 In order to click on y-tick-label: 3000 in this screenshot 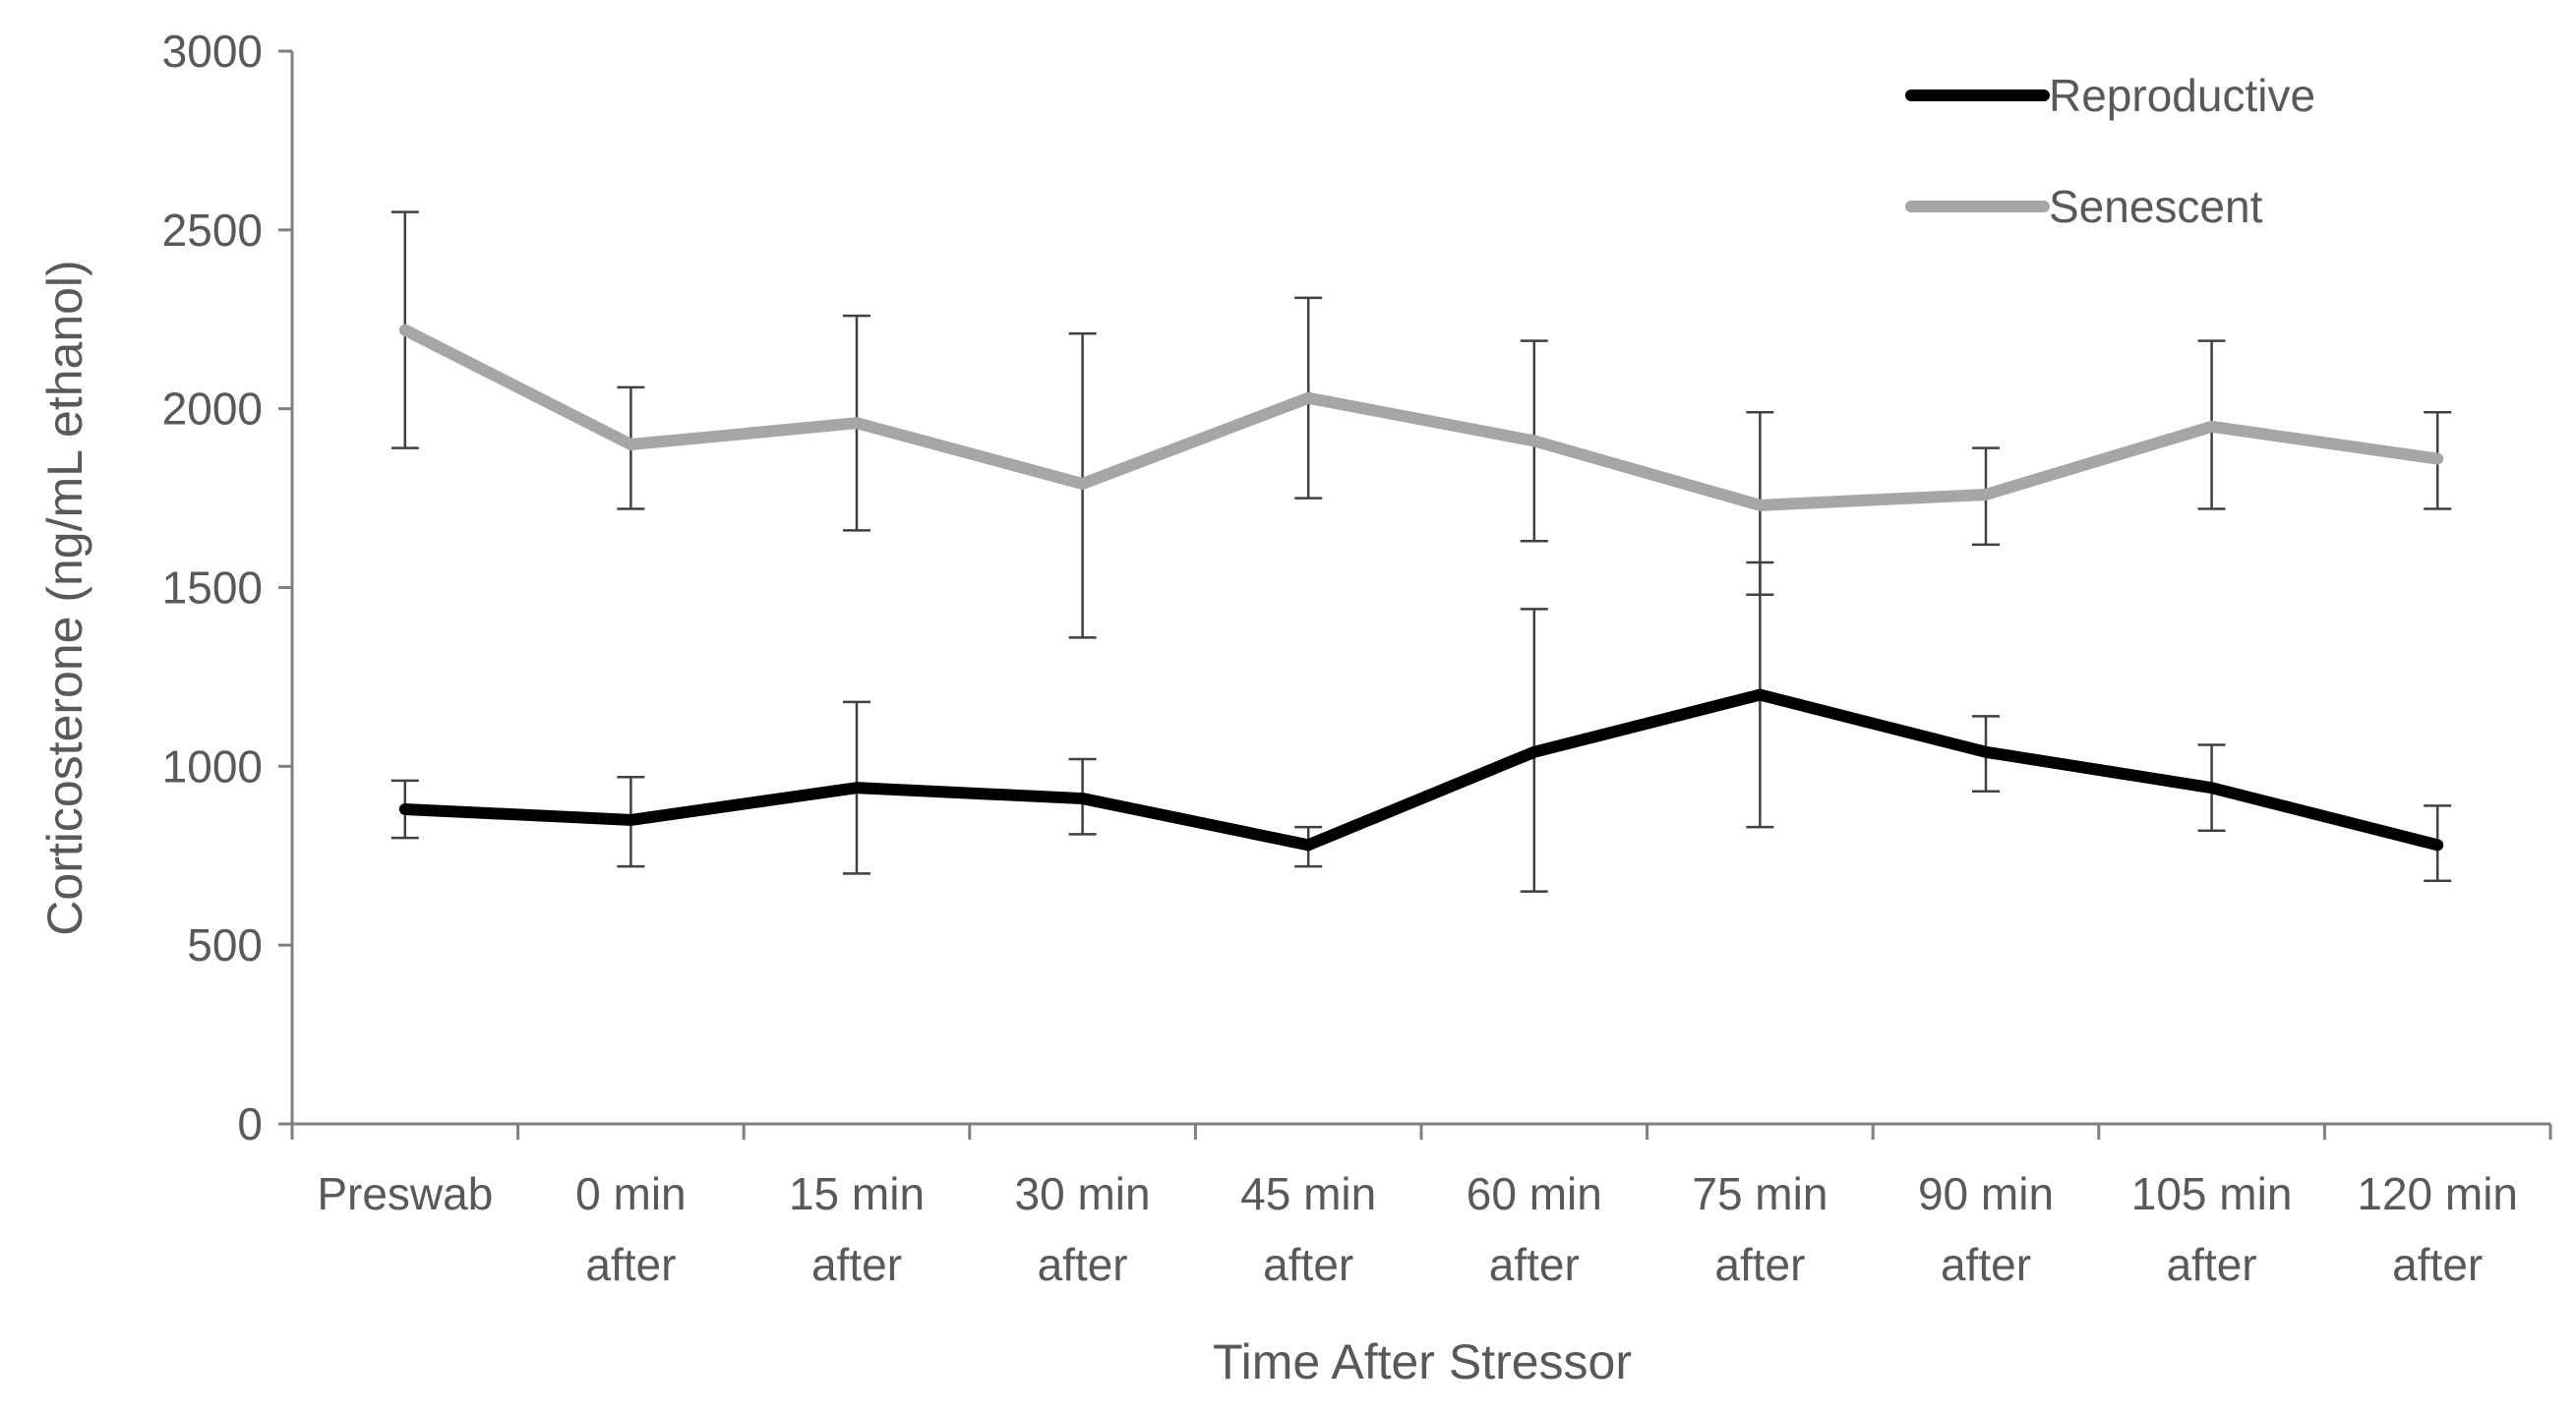, I will do `click(213, 51)`.